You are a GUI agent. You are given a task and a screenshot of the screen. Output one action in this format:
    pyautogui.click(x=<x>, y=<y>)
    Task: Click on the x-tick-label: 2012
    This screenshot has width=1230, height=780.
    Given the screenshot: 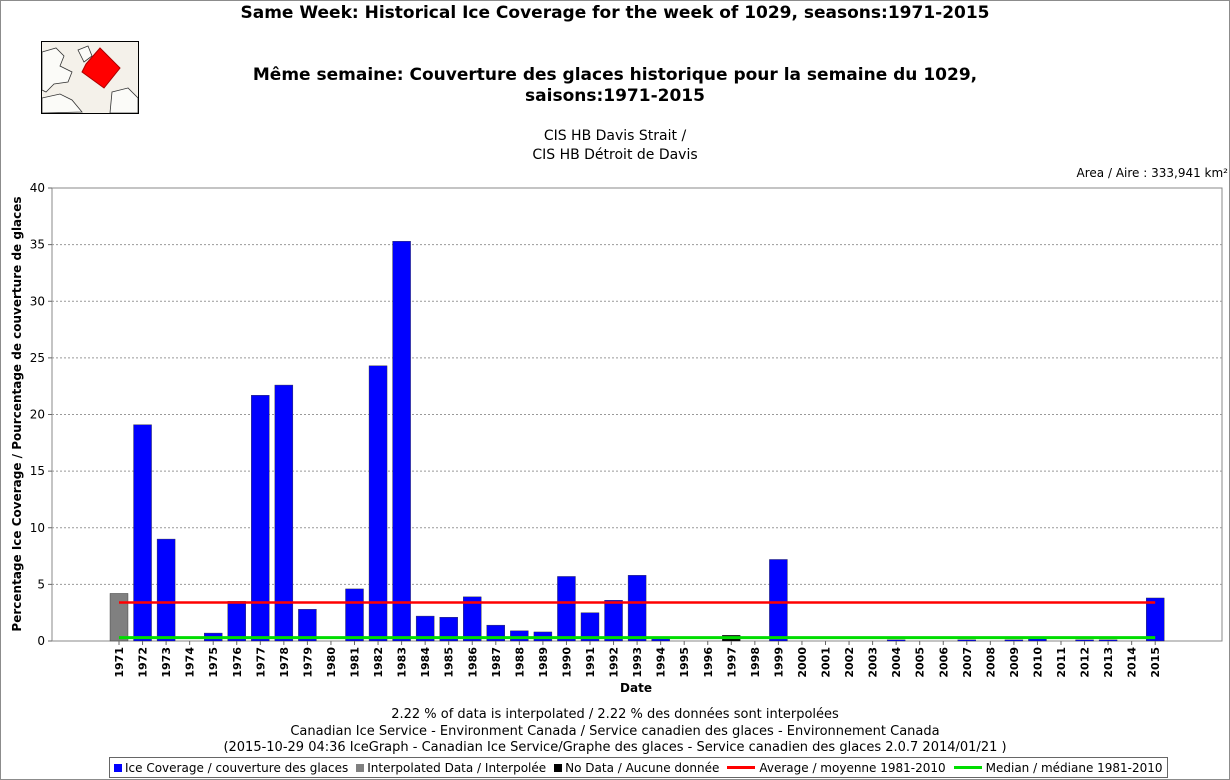 What is the action you would take?
    pyautogui.click(x=1085, y=662)
    